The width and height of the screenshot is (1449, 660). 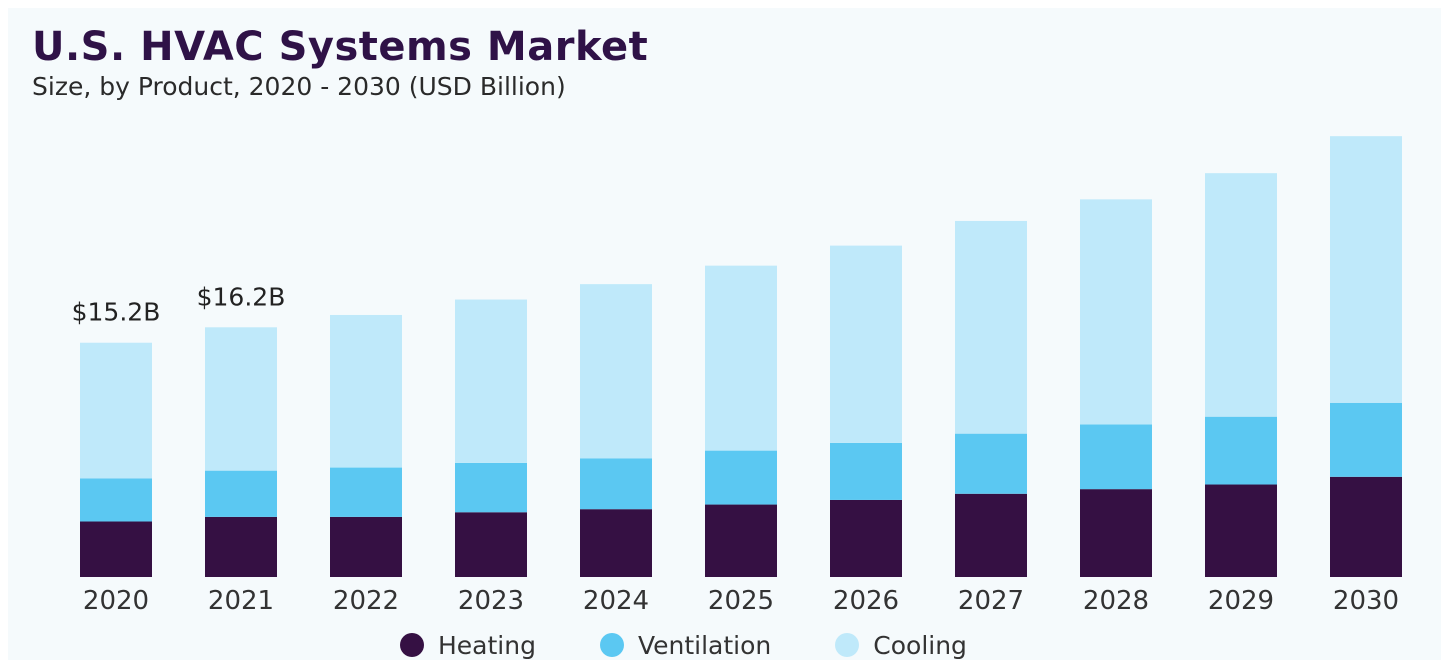 I want to click on bar-ventilation-2028, so click(x=1116, y=457).